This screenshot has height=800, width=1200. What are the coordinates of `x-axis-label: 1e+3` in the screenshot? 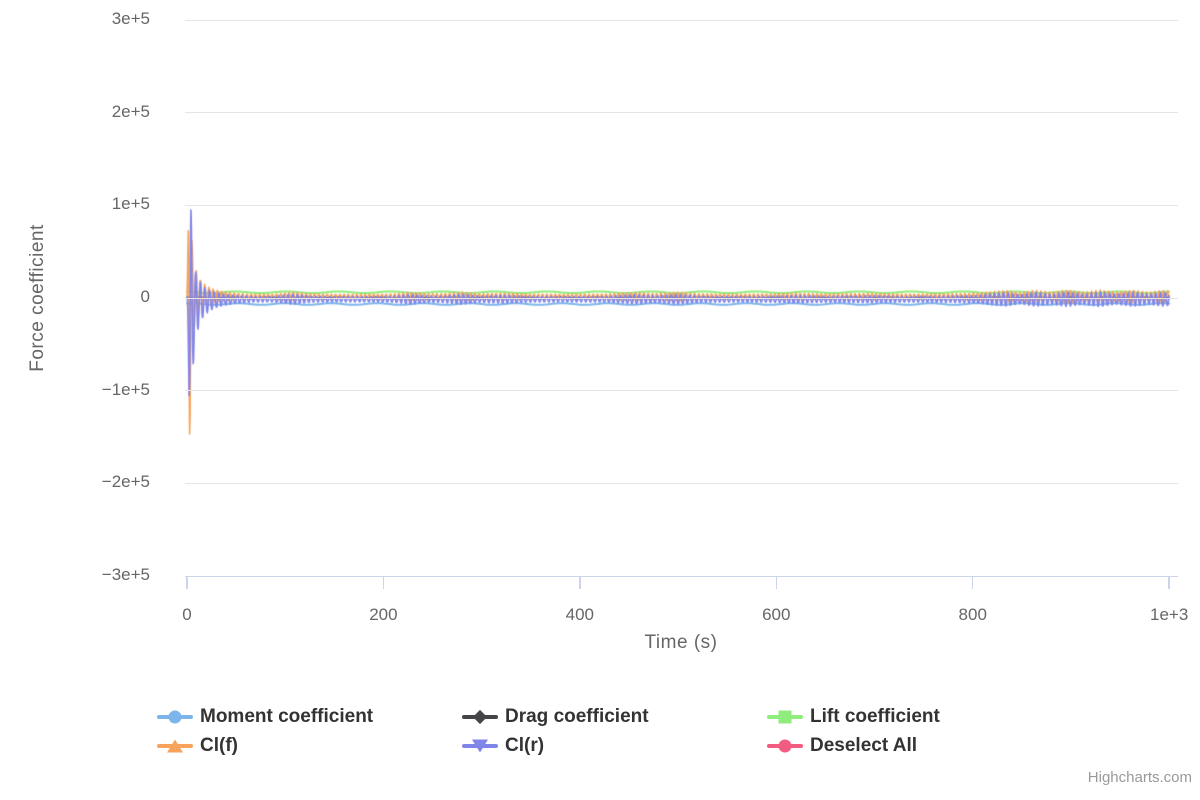 It's located at (1169, 614).